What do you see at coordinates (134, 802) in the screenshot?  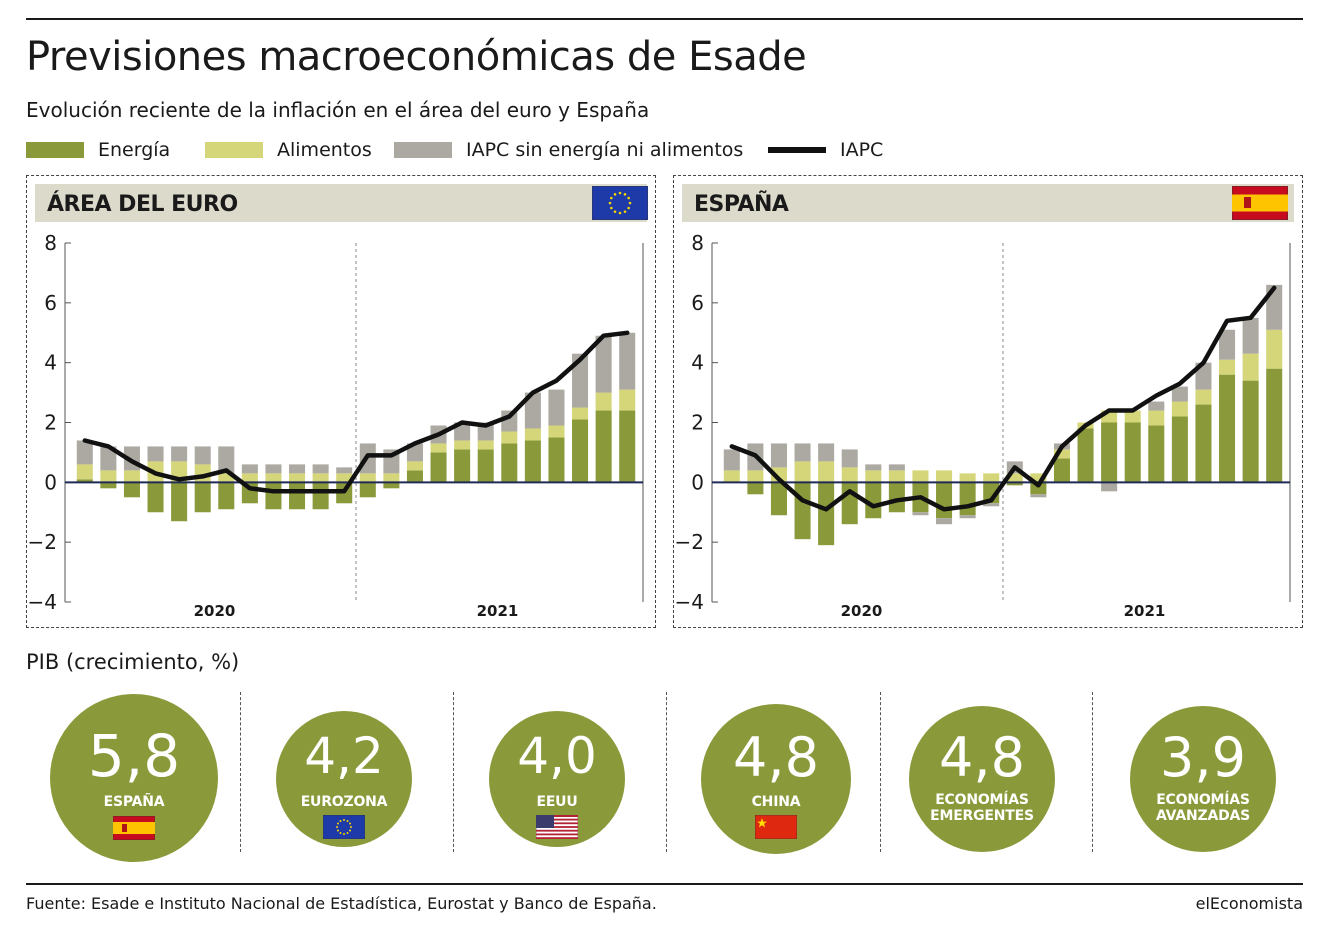 I see `gdp-name: ESPAÑA` at bounding box center [134, 802].